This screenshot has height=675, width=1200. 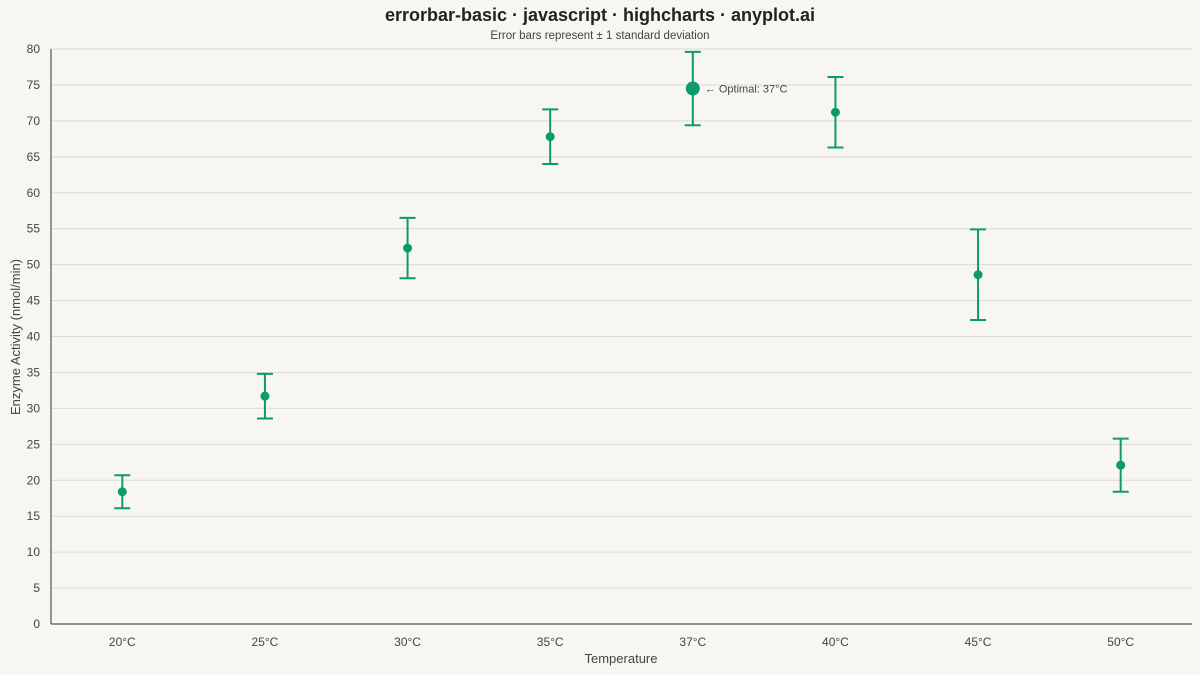 What do you see at coordinates (34, 480) in the screenshot?
I see `y-tick-label: 20` at bounding box center [34, 480].